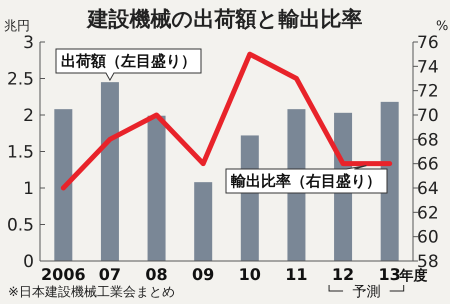 This screenshot has height=304, width=450. I want to click on x-tick-label: 13, so click(389, 274).